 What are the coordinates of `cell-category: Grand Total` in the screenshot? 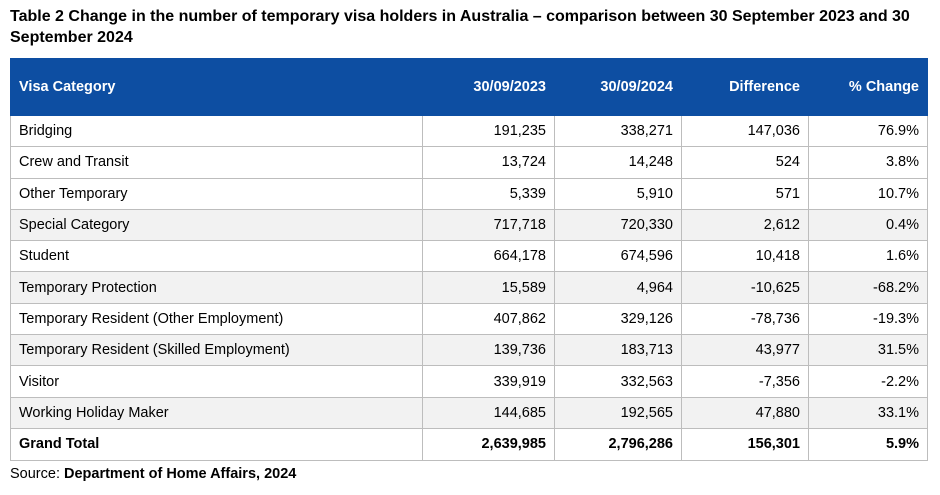 It's located at (216, 444).